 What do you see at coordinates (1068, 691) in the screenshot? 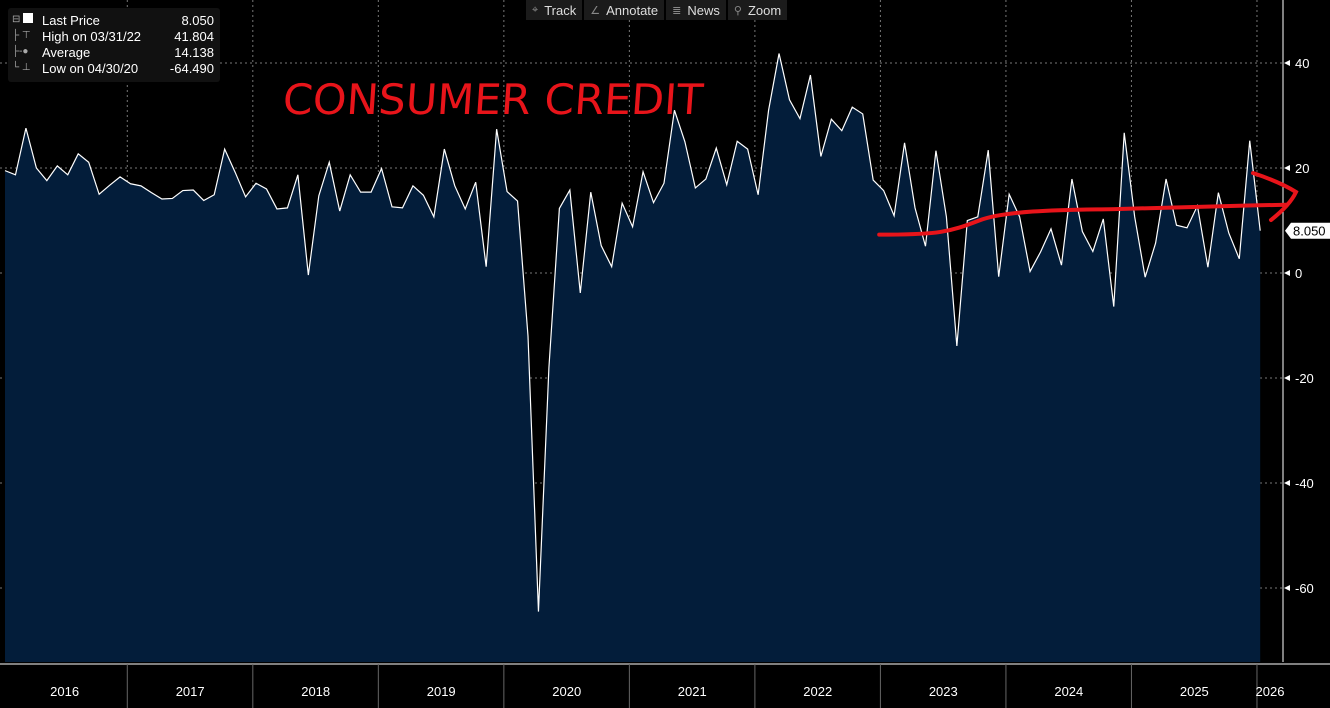
I see `x-tick-label: 2024` at bounding box center [1068, 691].